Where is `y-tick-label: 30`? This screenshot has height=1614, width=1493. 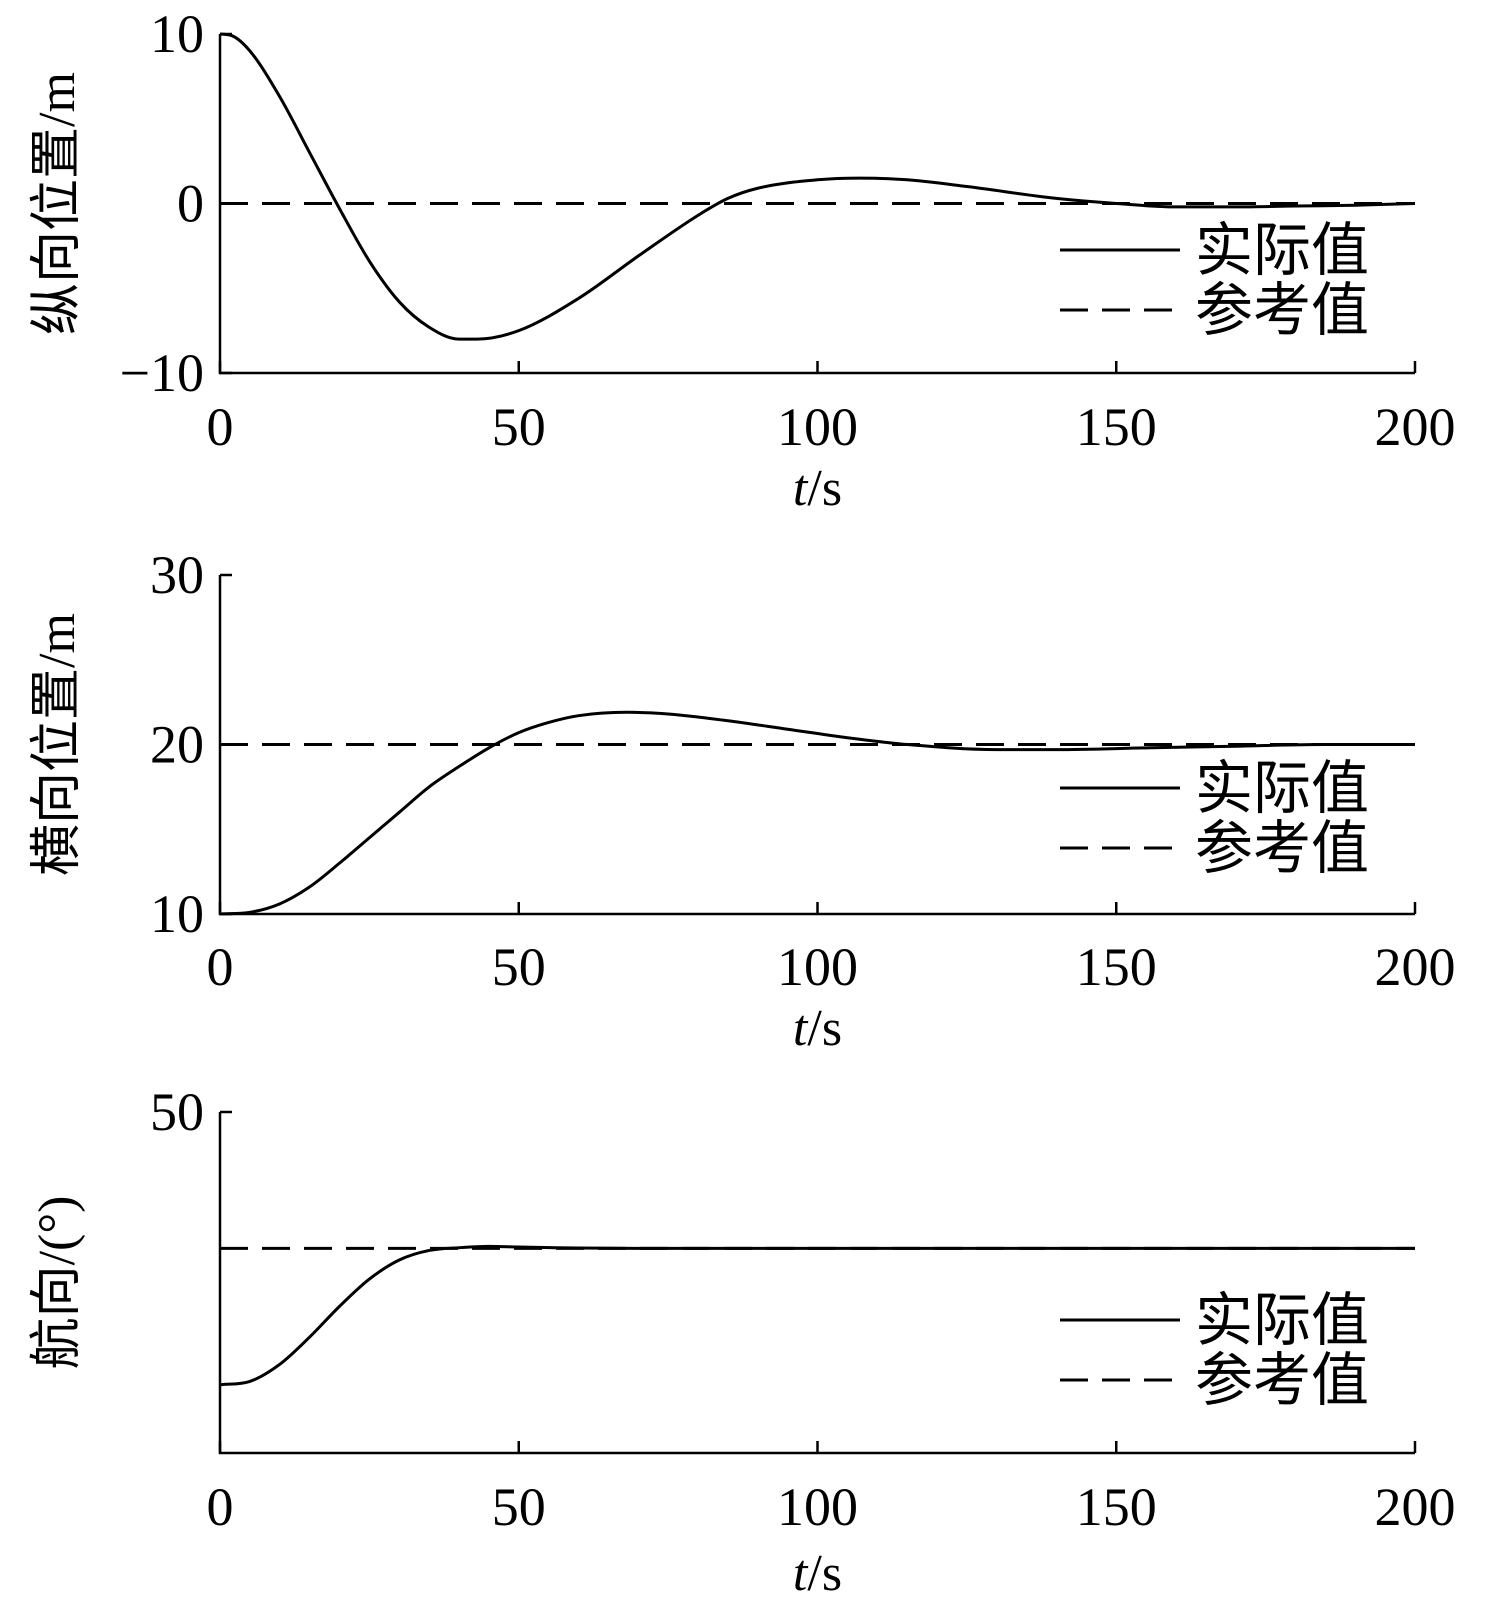 y-tick-label: 30 is located at coordinates (177, 575).